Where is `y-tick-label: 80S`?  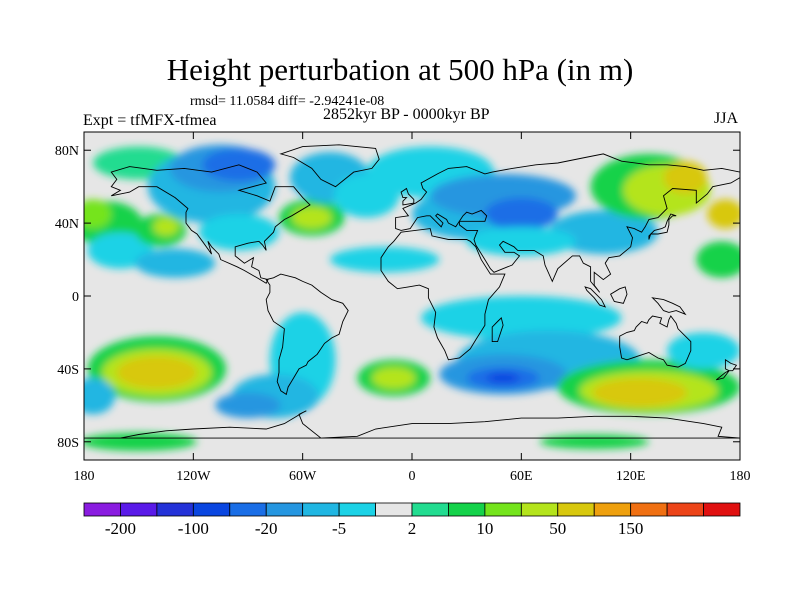 y-tick-label: 80S is located at coordinates (68, 443).